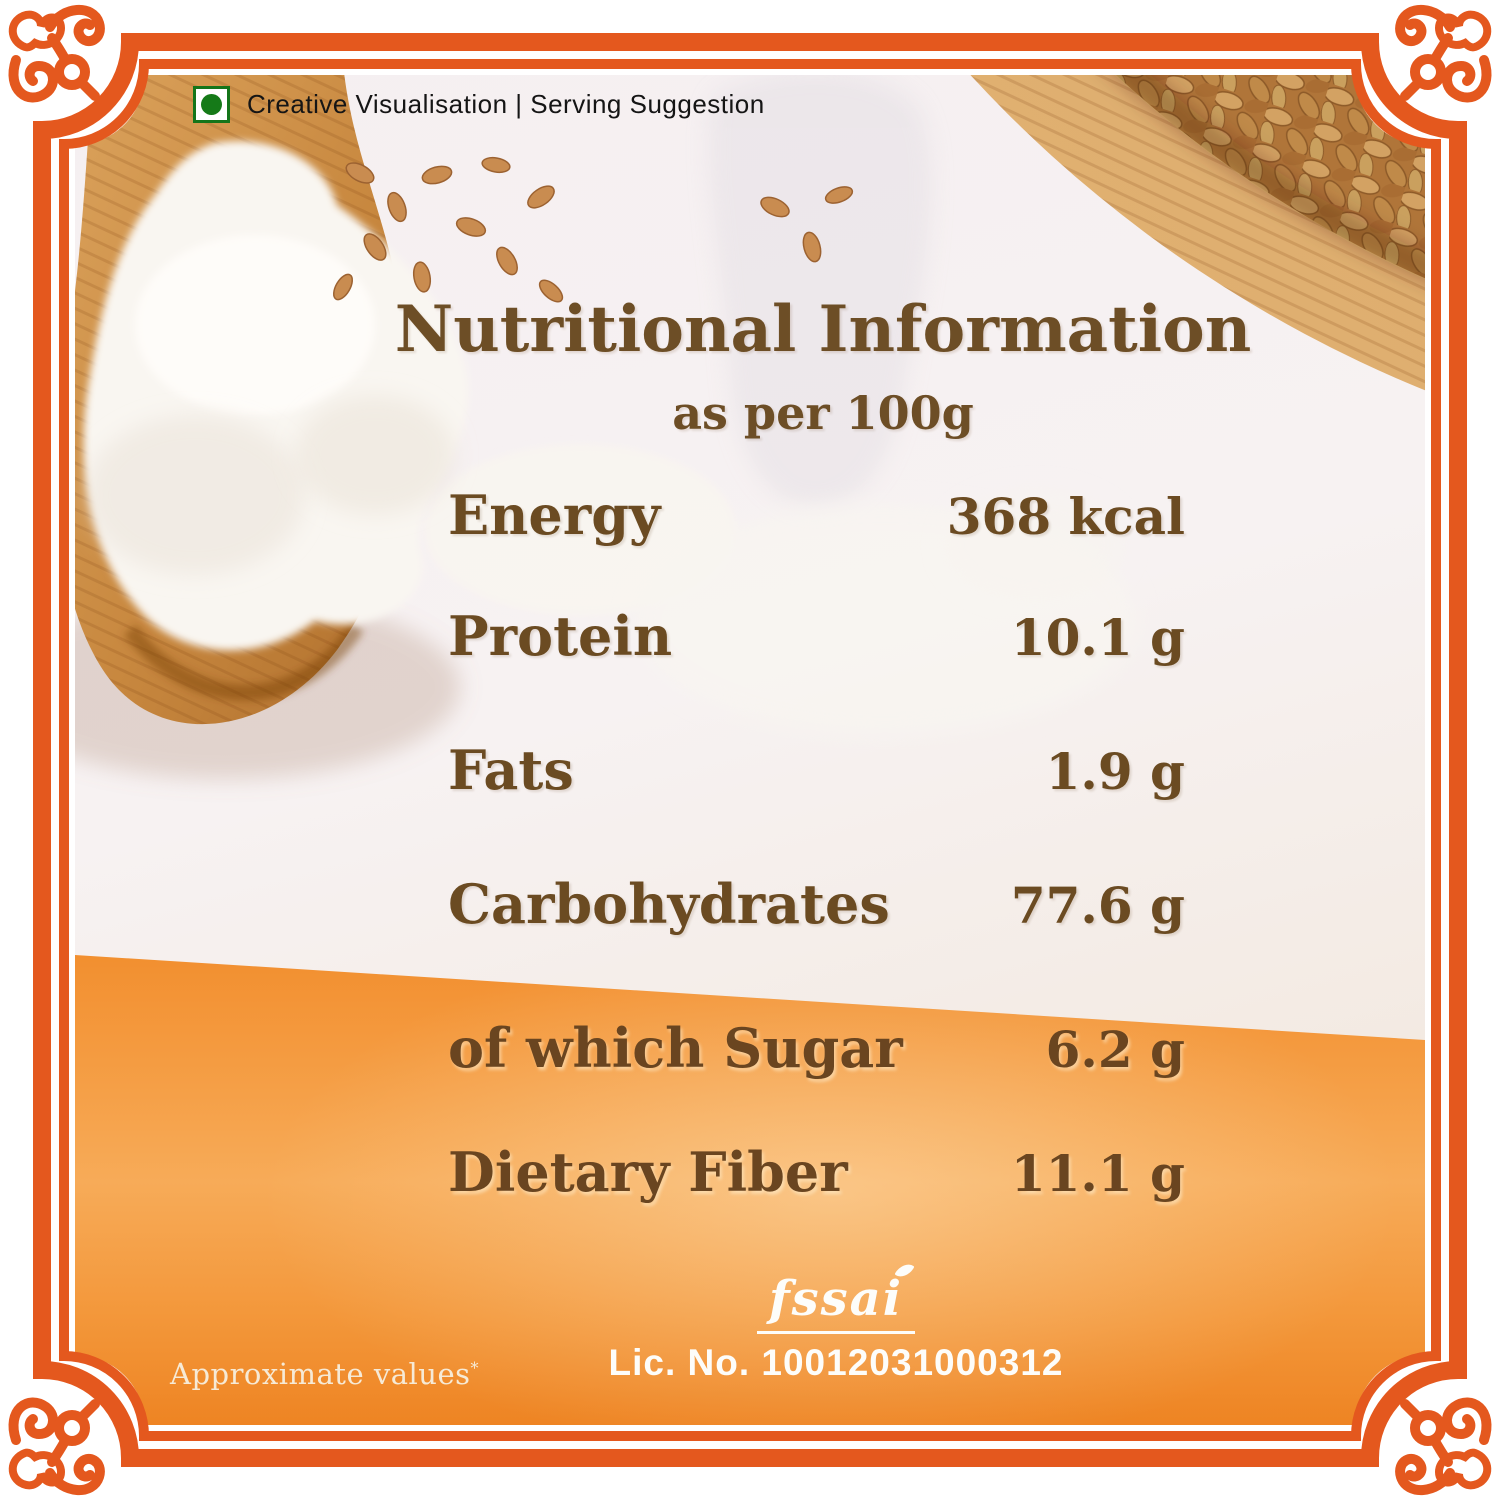  I want to click on row-value: 368 kcal, so click(1065, 516).